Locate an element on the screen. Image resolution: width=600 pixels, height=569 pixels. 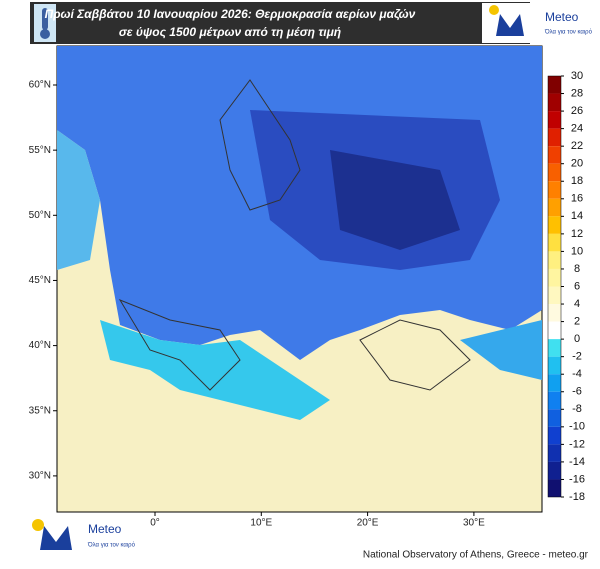
lon-label: 20°E is located at coordinates (368, 523).